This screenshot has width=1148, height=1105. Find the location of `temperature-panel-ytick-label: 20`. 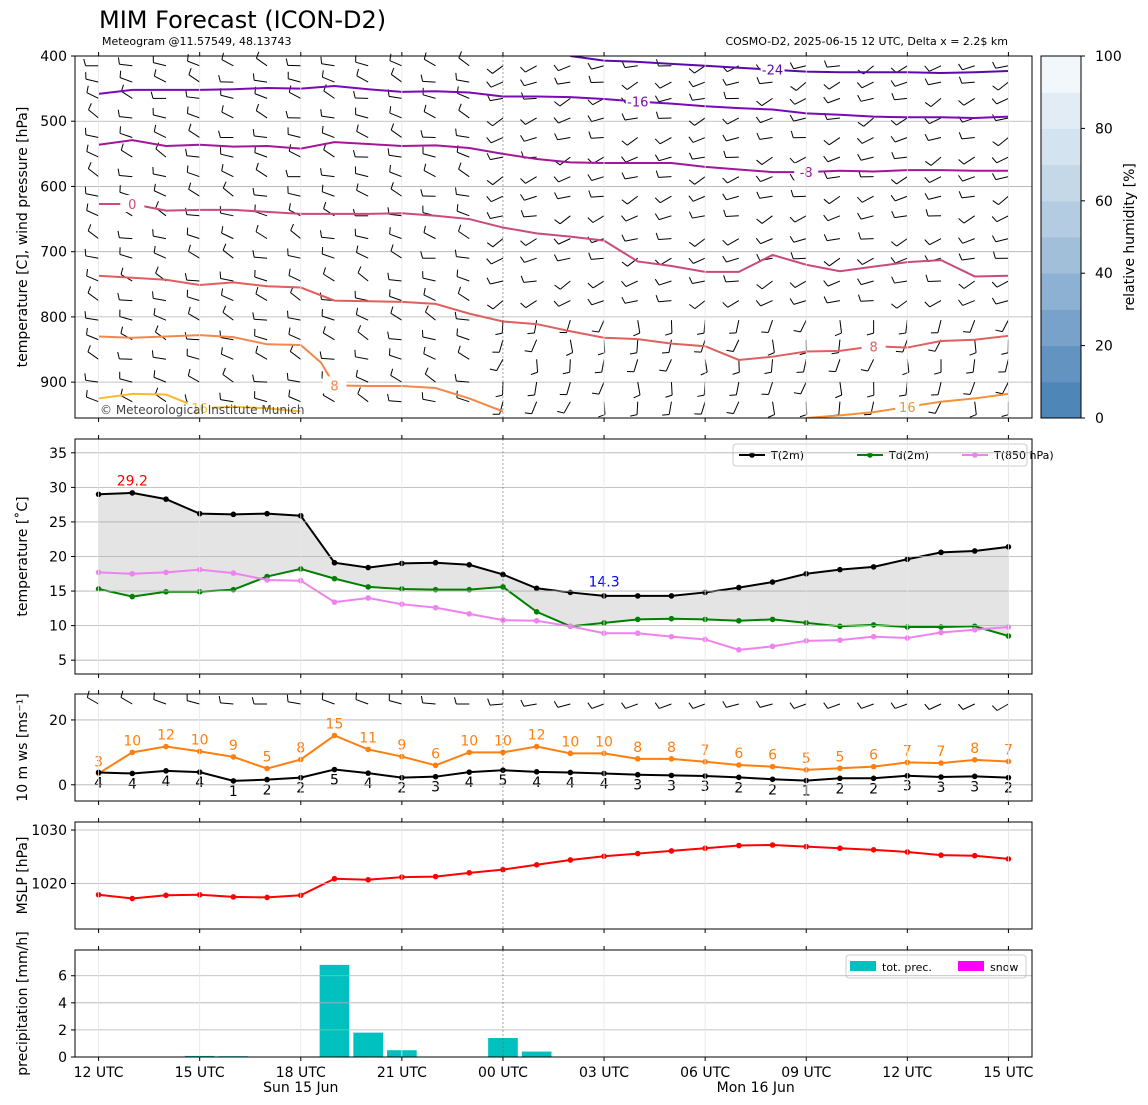

temperature-panel-ytick-label: 20 is located at coordinates (58, 558).